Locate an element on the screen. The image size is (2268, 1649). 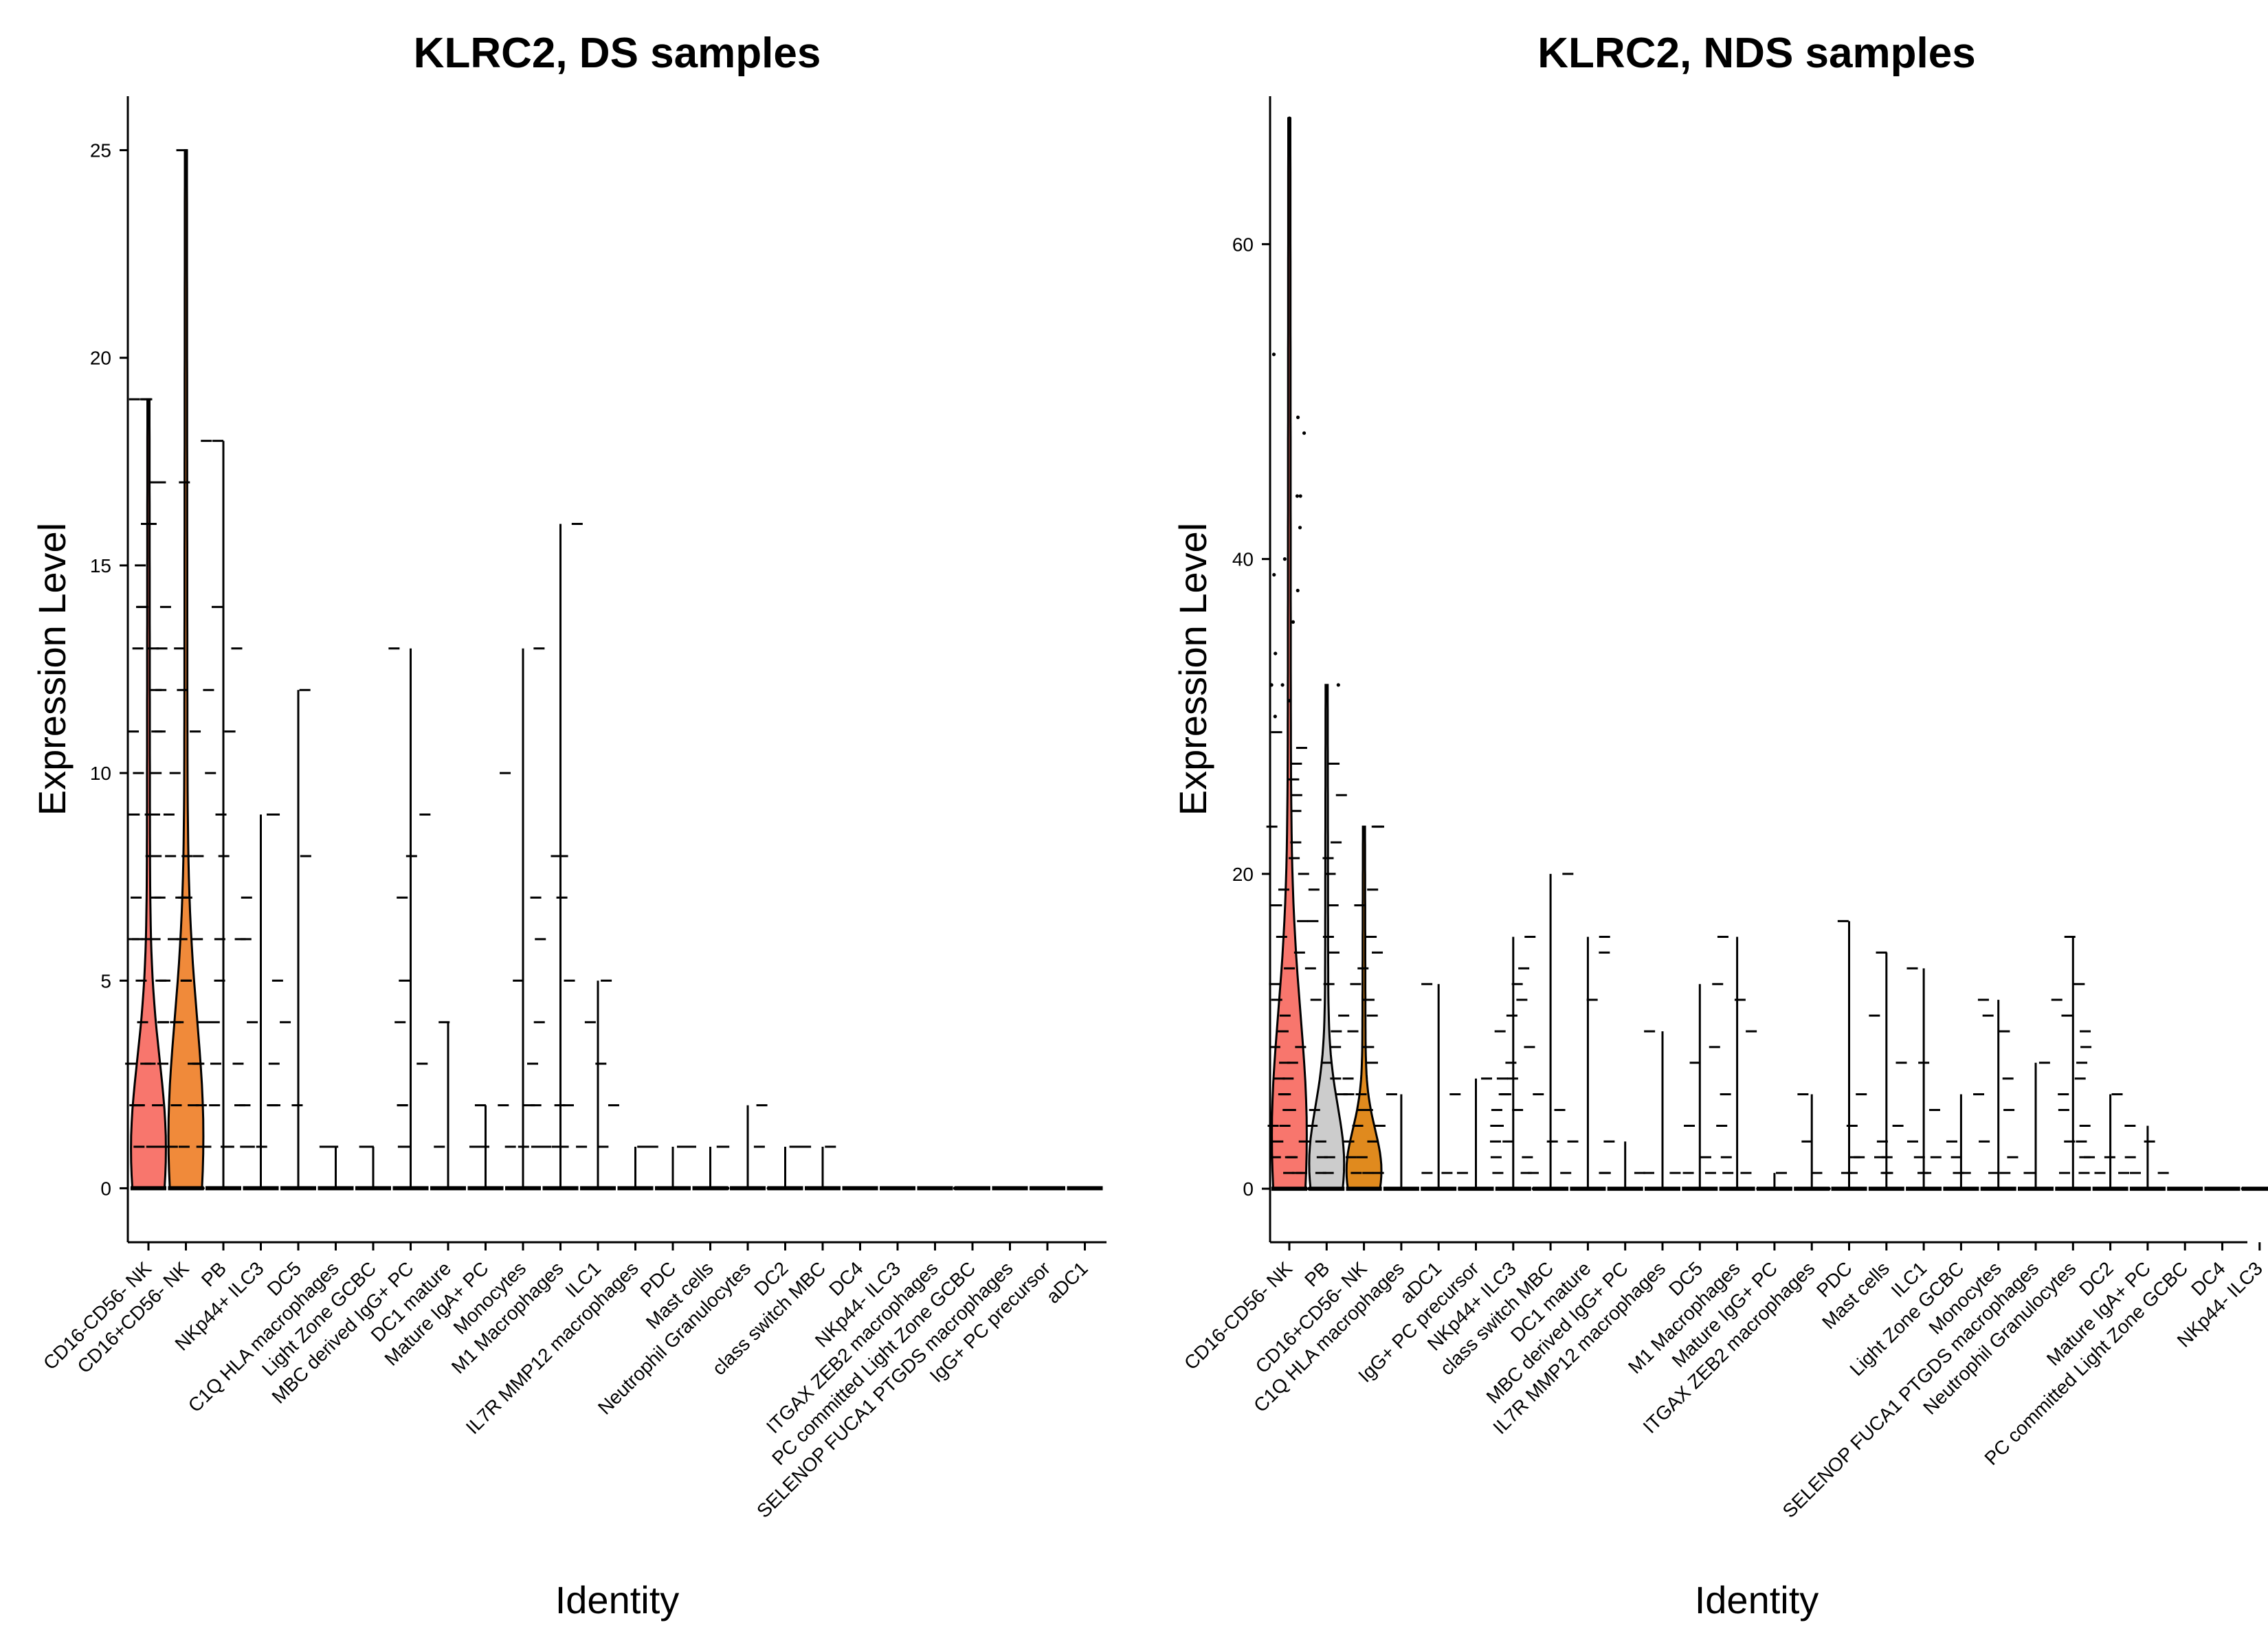
y-tick-label: 10 is located at coordinates (100, 773).